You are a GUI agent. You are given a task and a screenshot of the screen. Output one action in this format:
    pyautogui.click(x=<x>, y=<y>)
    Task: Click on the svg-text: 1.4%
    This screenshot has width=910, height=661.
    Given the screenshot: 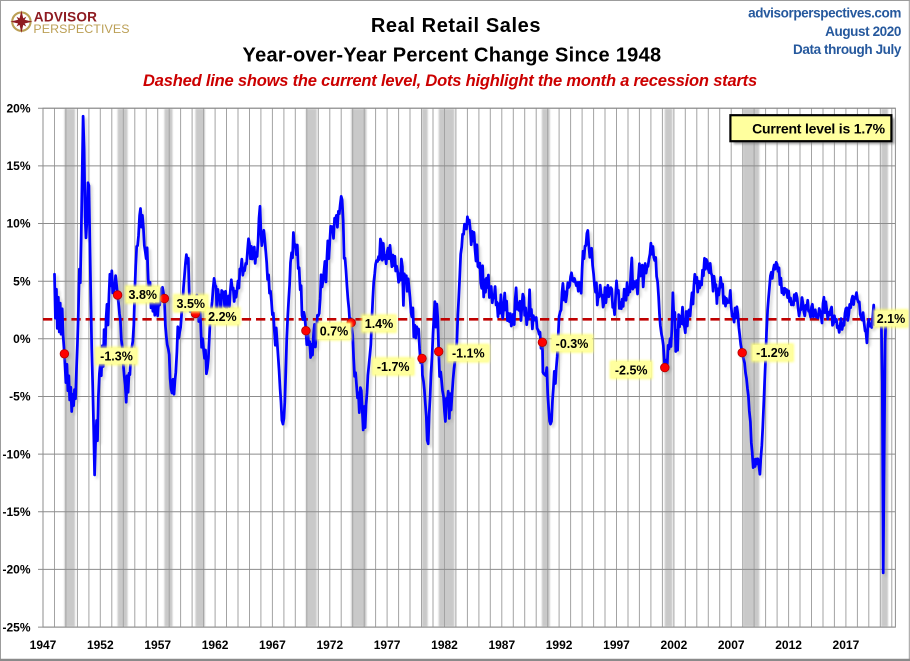 What is the action you would take?
    pyautogui.click(x=379, y=324)
    